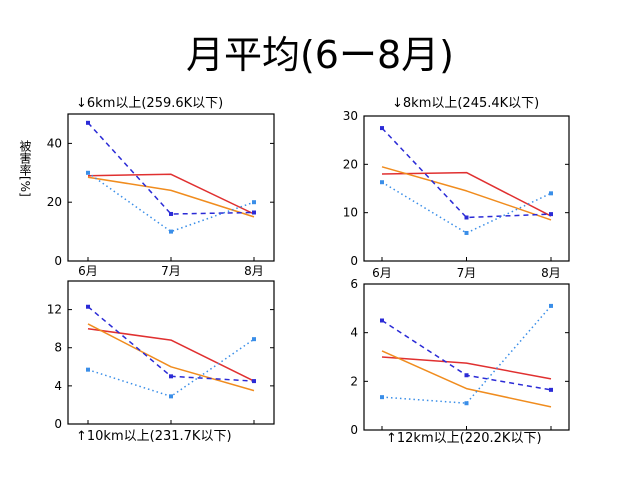  Describe the element at coordinates (350, 213) in the screenshot. I see `panel-2-ytick-label-1: 10` at that location.